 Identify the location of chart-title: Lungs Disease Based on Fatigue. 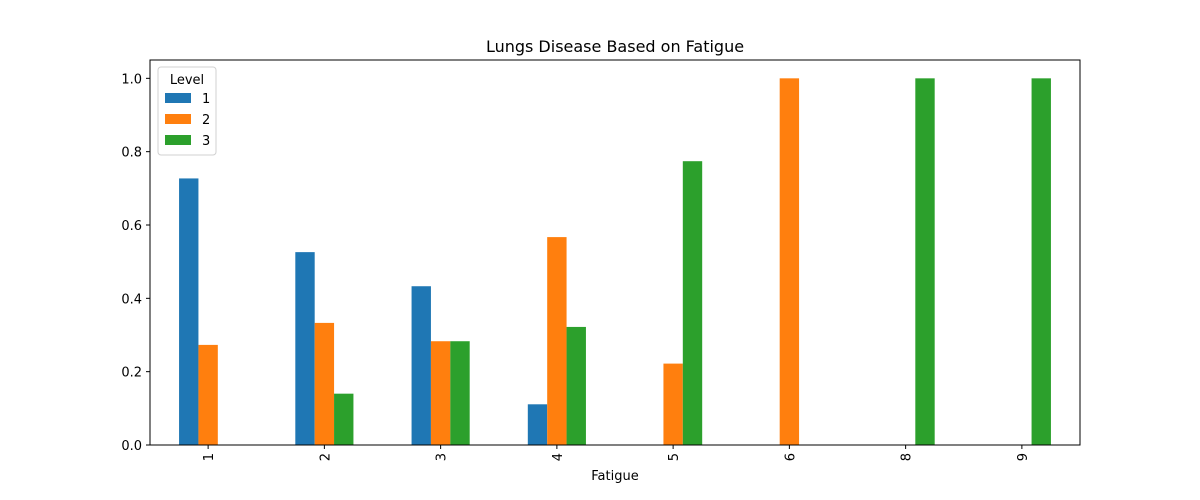
(615, 46).